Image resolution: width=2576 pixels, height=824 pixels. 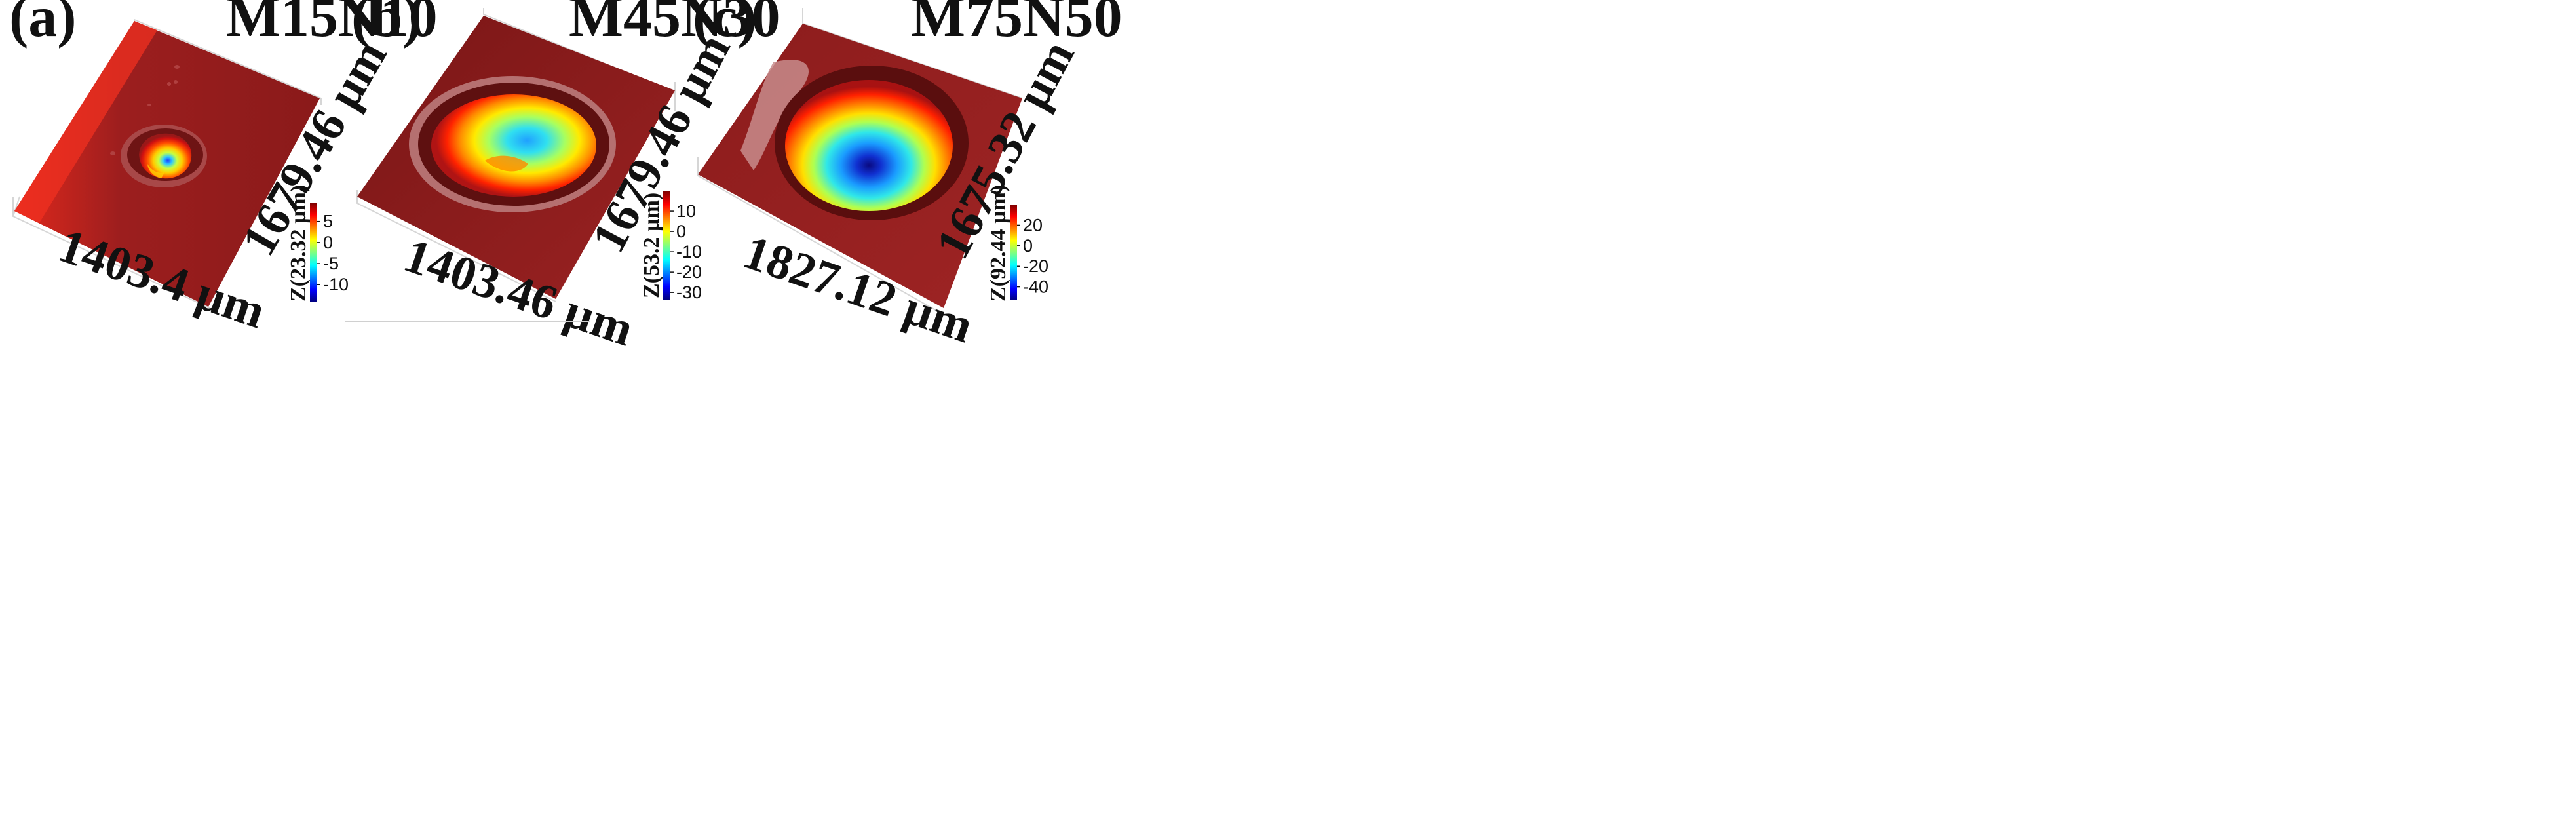 What do you see at coordinates (165, 156) in the screenshot?
I see `panel-a-crater` at bounding box center [165, 156].